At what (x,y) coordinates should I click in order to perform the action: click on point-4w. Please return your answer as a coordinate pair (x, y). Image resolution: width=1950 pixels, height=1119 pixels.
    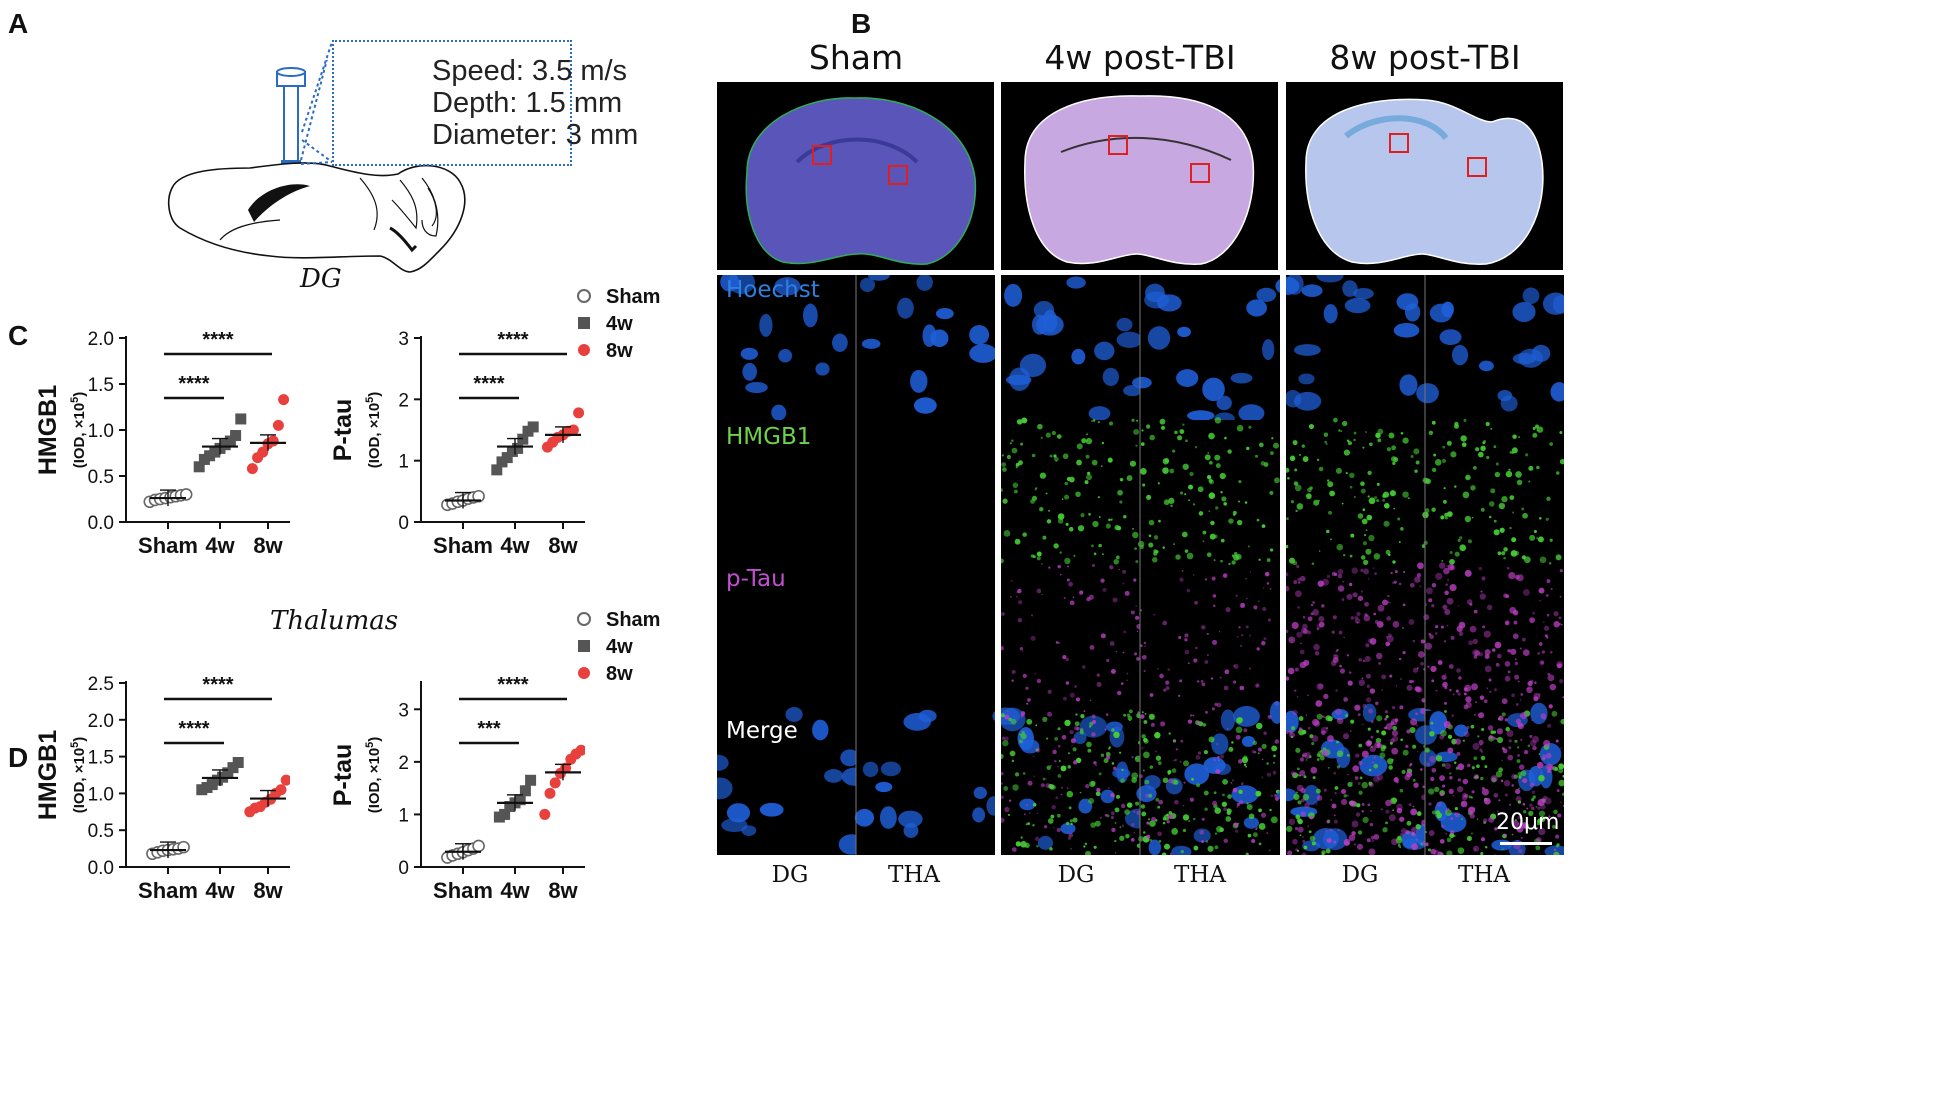
    Looking at the image, I should click on (531, 780).